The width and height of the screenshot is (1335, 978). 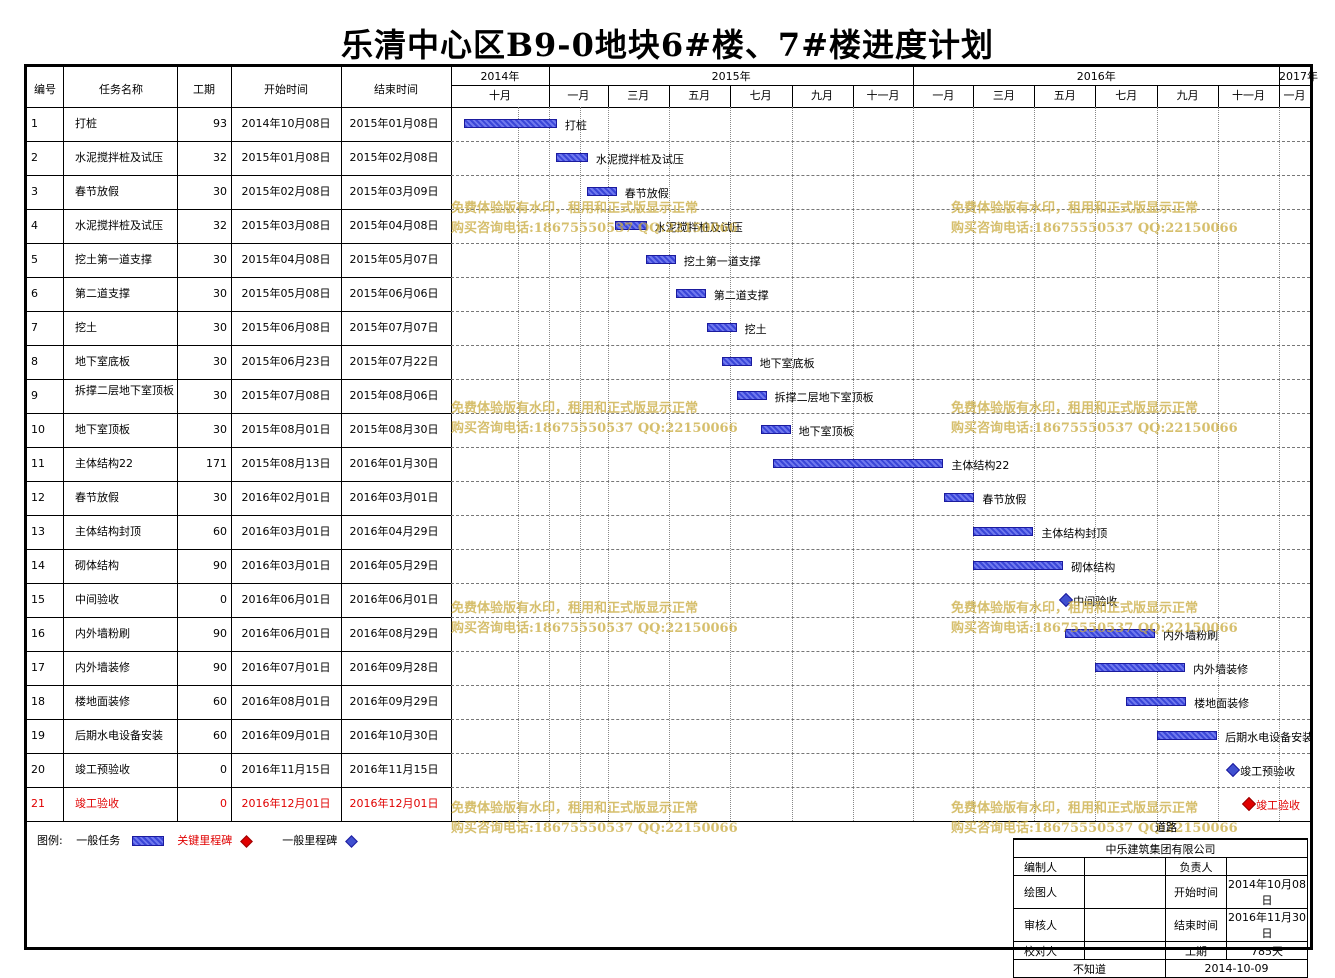 I want to click on year-label: 2014年, so click(x=500, y=76).